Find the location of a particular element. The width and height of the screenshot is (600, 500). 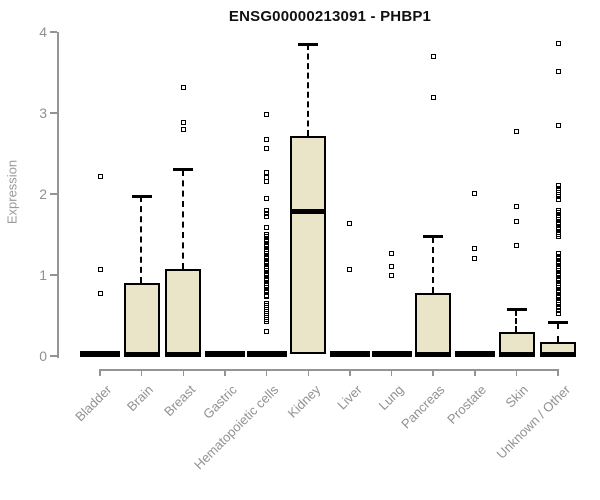

y-tick-label: 3 is located at coordinates (43, 113).